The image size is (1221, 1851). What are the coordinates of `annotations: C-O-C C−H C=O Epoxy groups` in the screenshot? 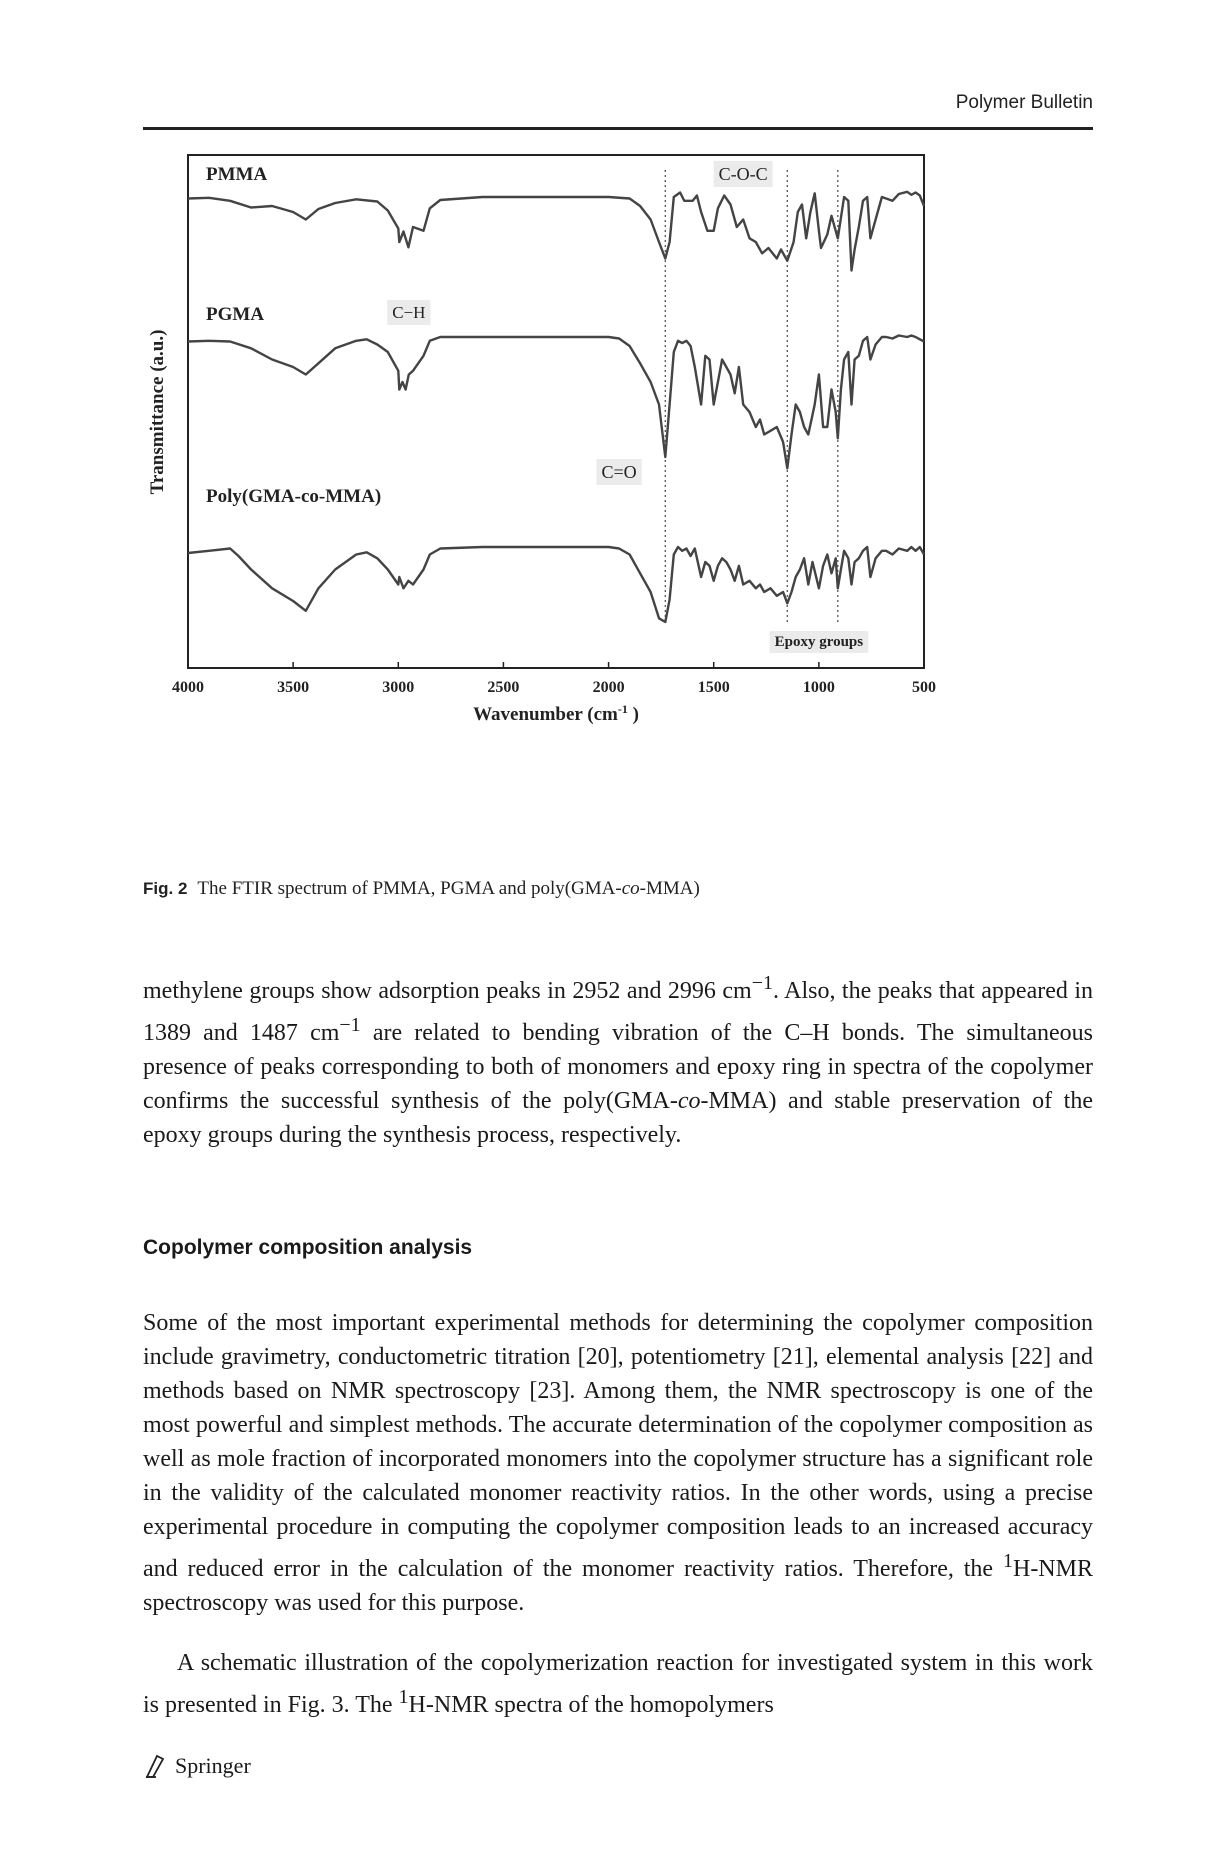 It's located at (628, 407).